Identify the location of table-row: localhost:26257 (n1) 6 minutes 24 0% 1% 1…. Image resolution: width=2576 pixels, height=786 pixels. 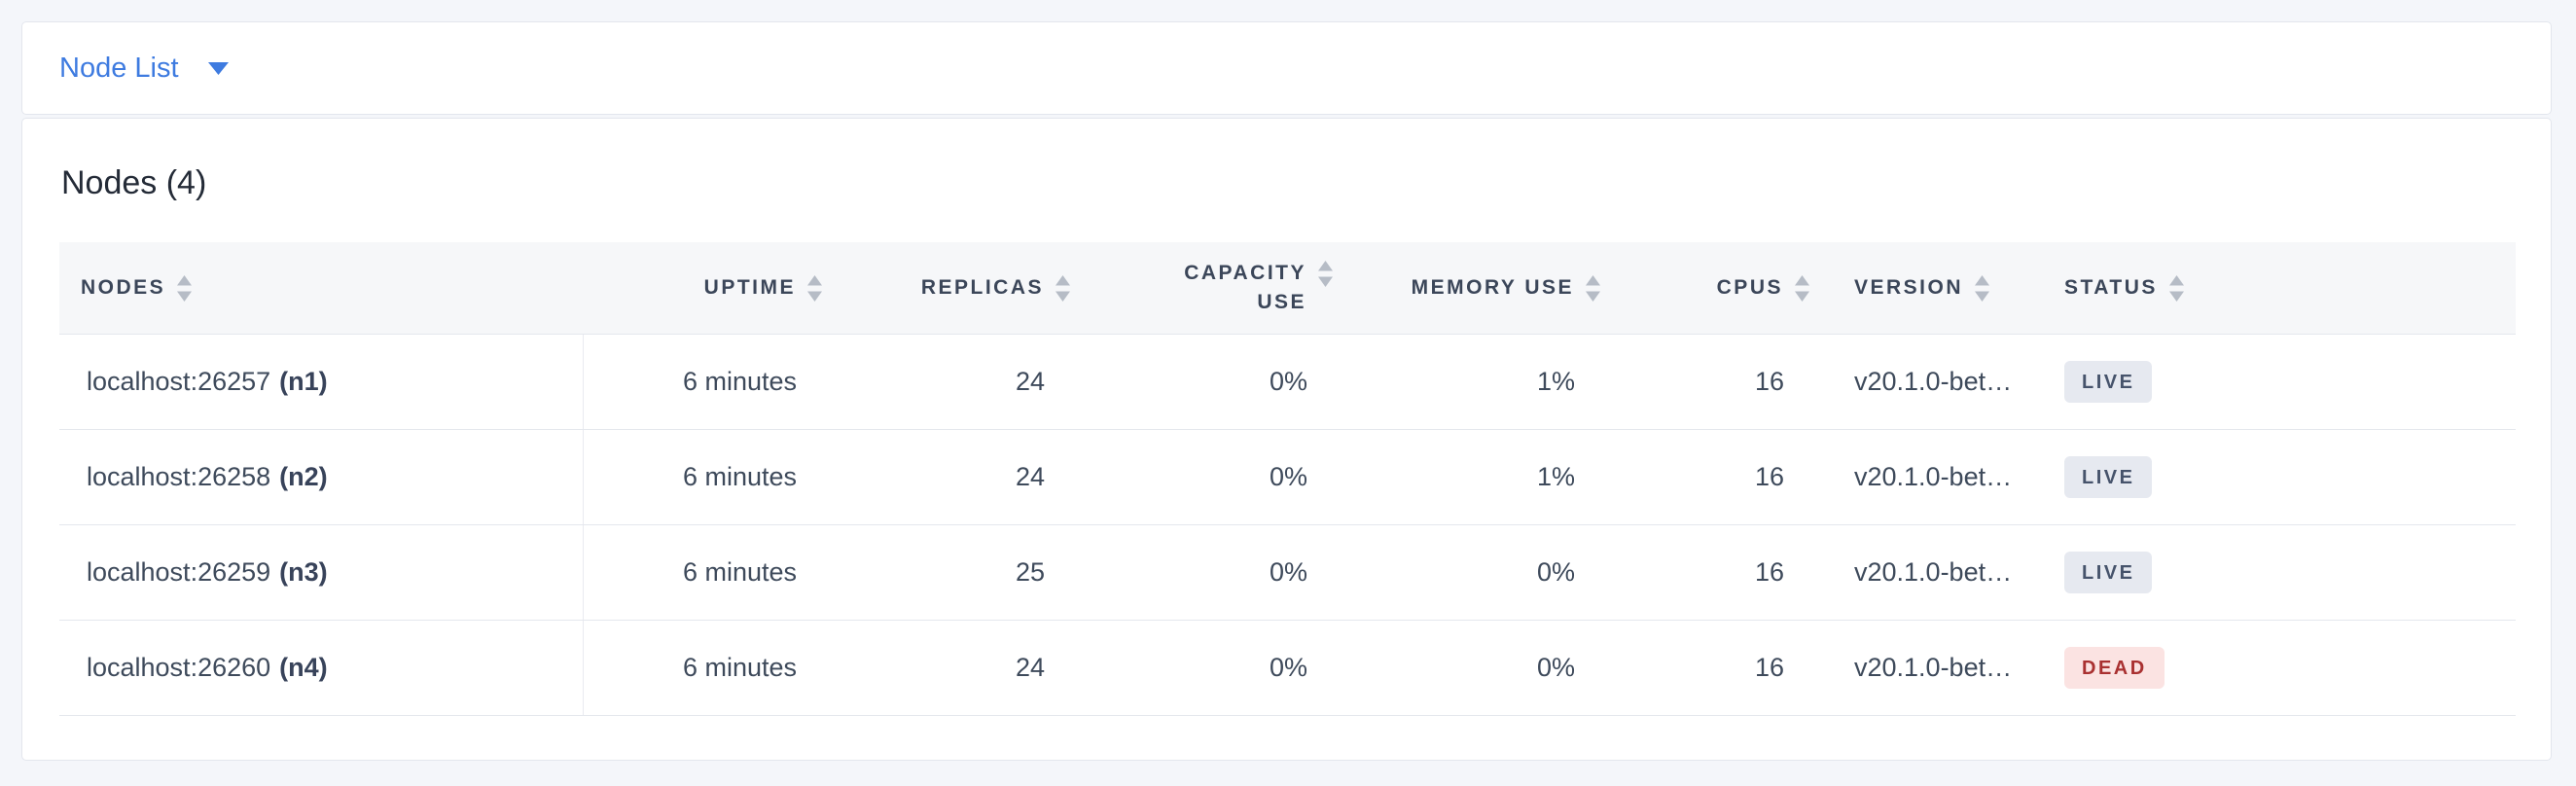
(1287, 382).